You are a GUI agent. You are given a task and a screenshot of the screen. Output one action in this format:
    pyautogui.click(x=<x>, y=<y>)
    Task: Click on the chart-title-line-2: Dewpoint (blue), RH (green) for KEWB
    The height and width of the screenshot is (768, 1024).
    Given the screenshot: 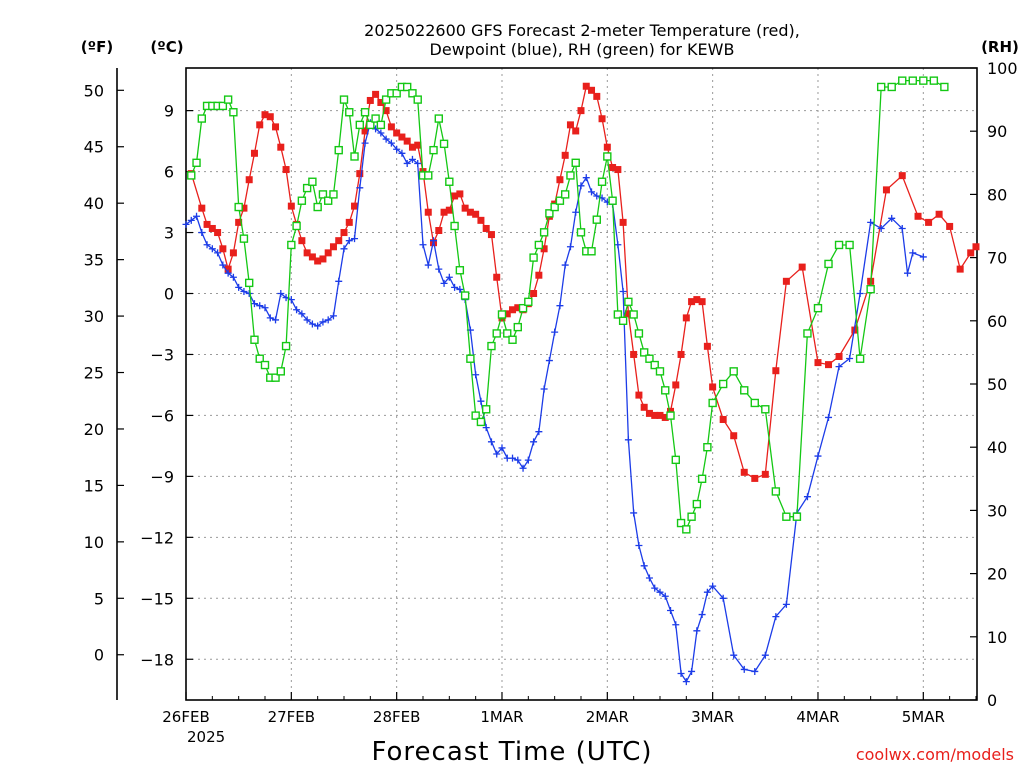 What is the action you would take?
    pyautogui.click(x=582, y=49)
    